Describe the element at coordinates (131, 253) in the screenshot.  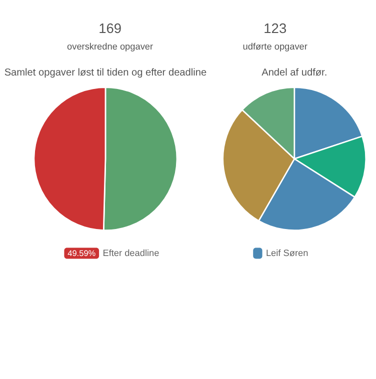
I see `legend-label: Efter deadline` at that location.